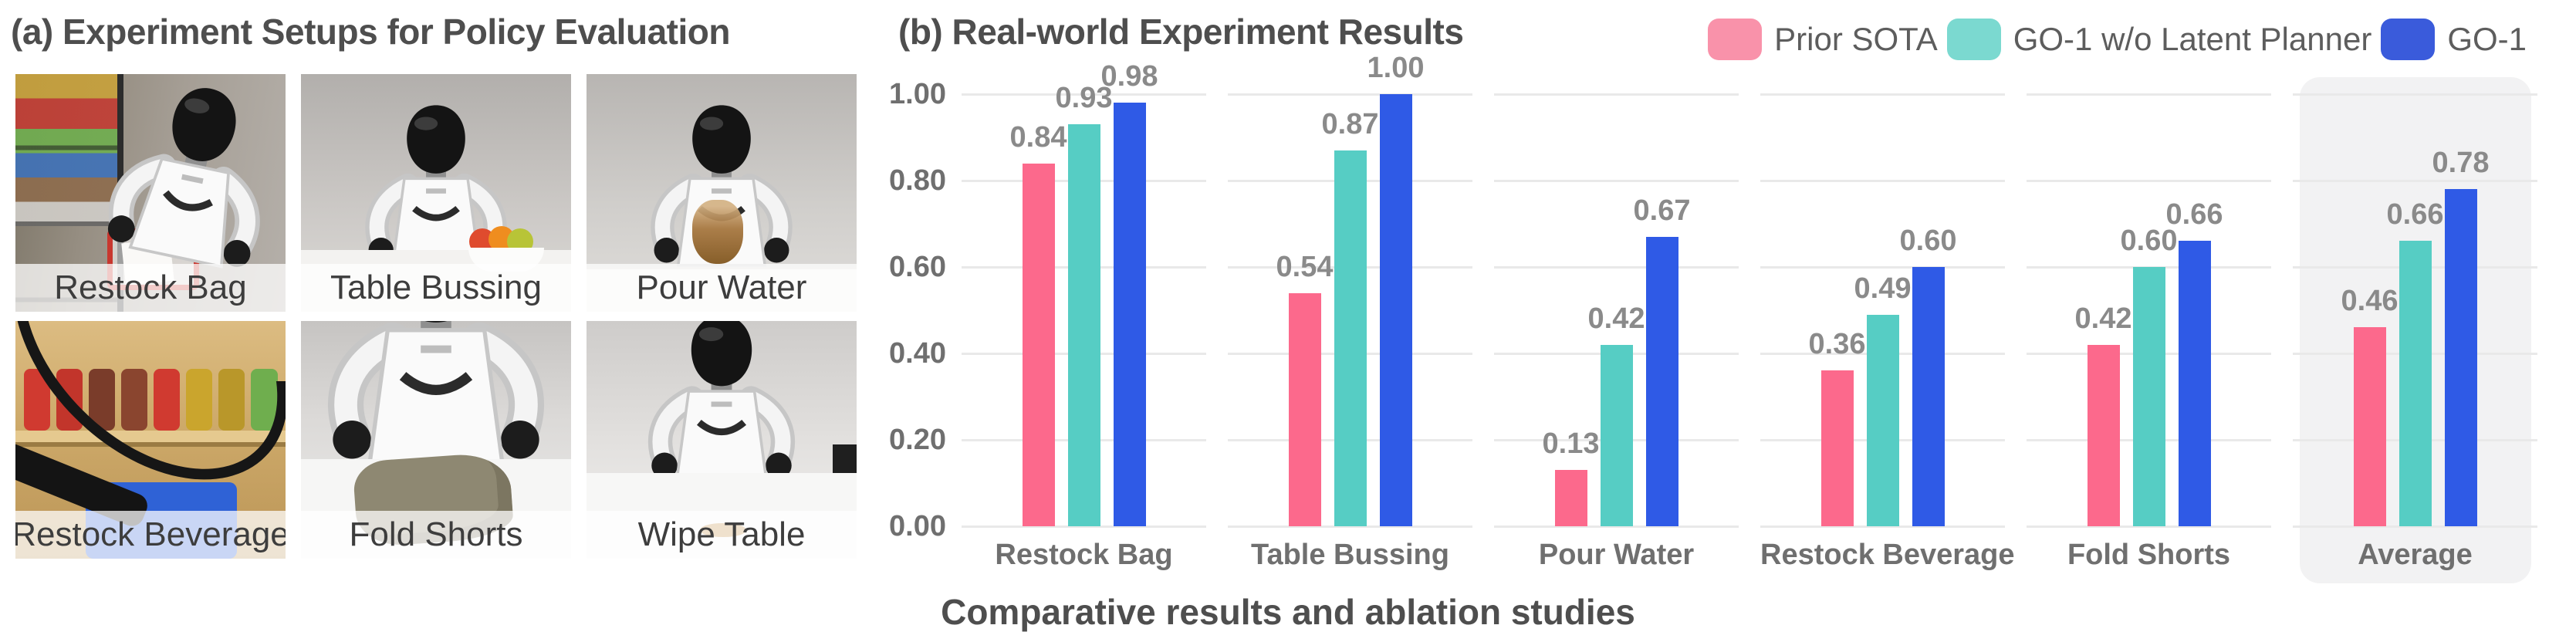  Describe the element at coordinates (1883, 288) in the screenshot. I see `bar-value-label: 0.49` at that location.